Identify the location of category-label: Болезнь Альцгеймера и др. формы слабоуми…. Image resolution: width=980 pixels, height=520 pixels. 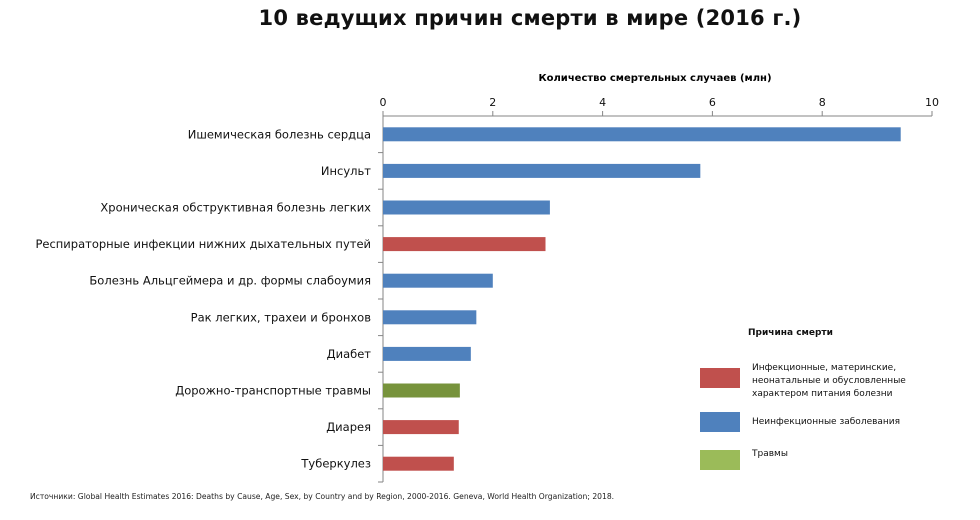
(230, 281).